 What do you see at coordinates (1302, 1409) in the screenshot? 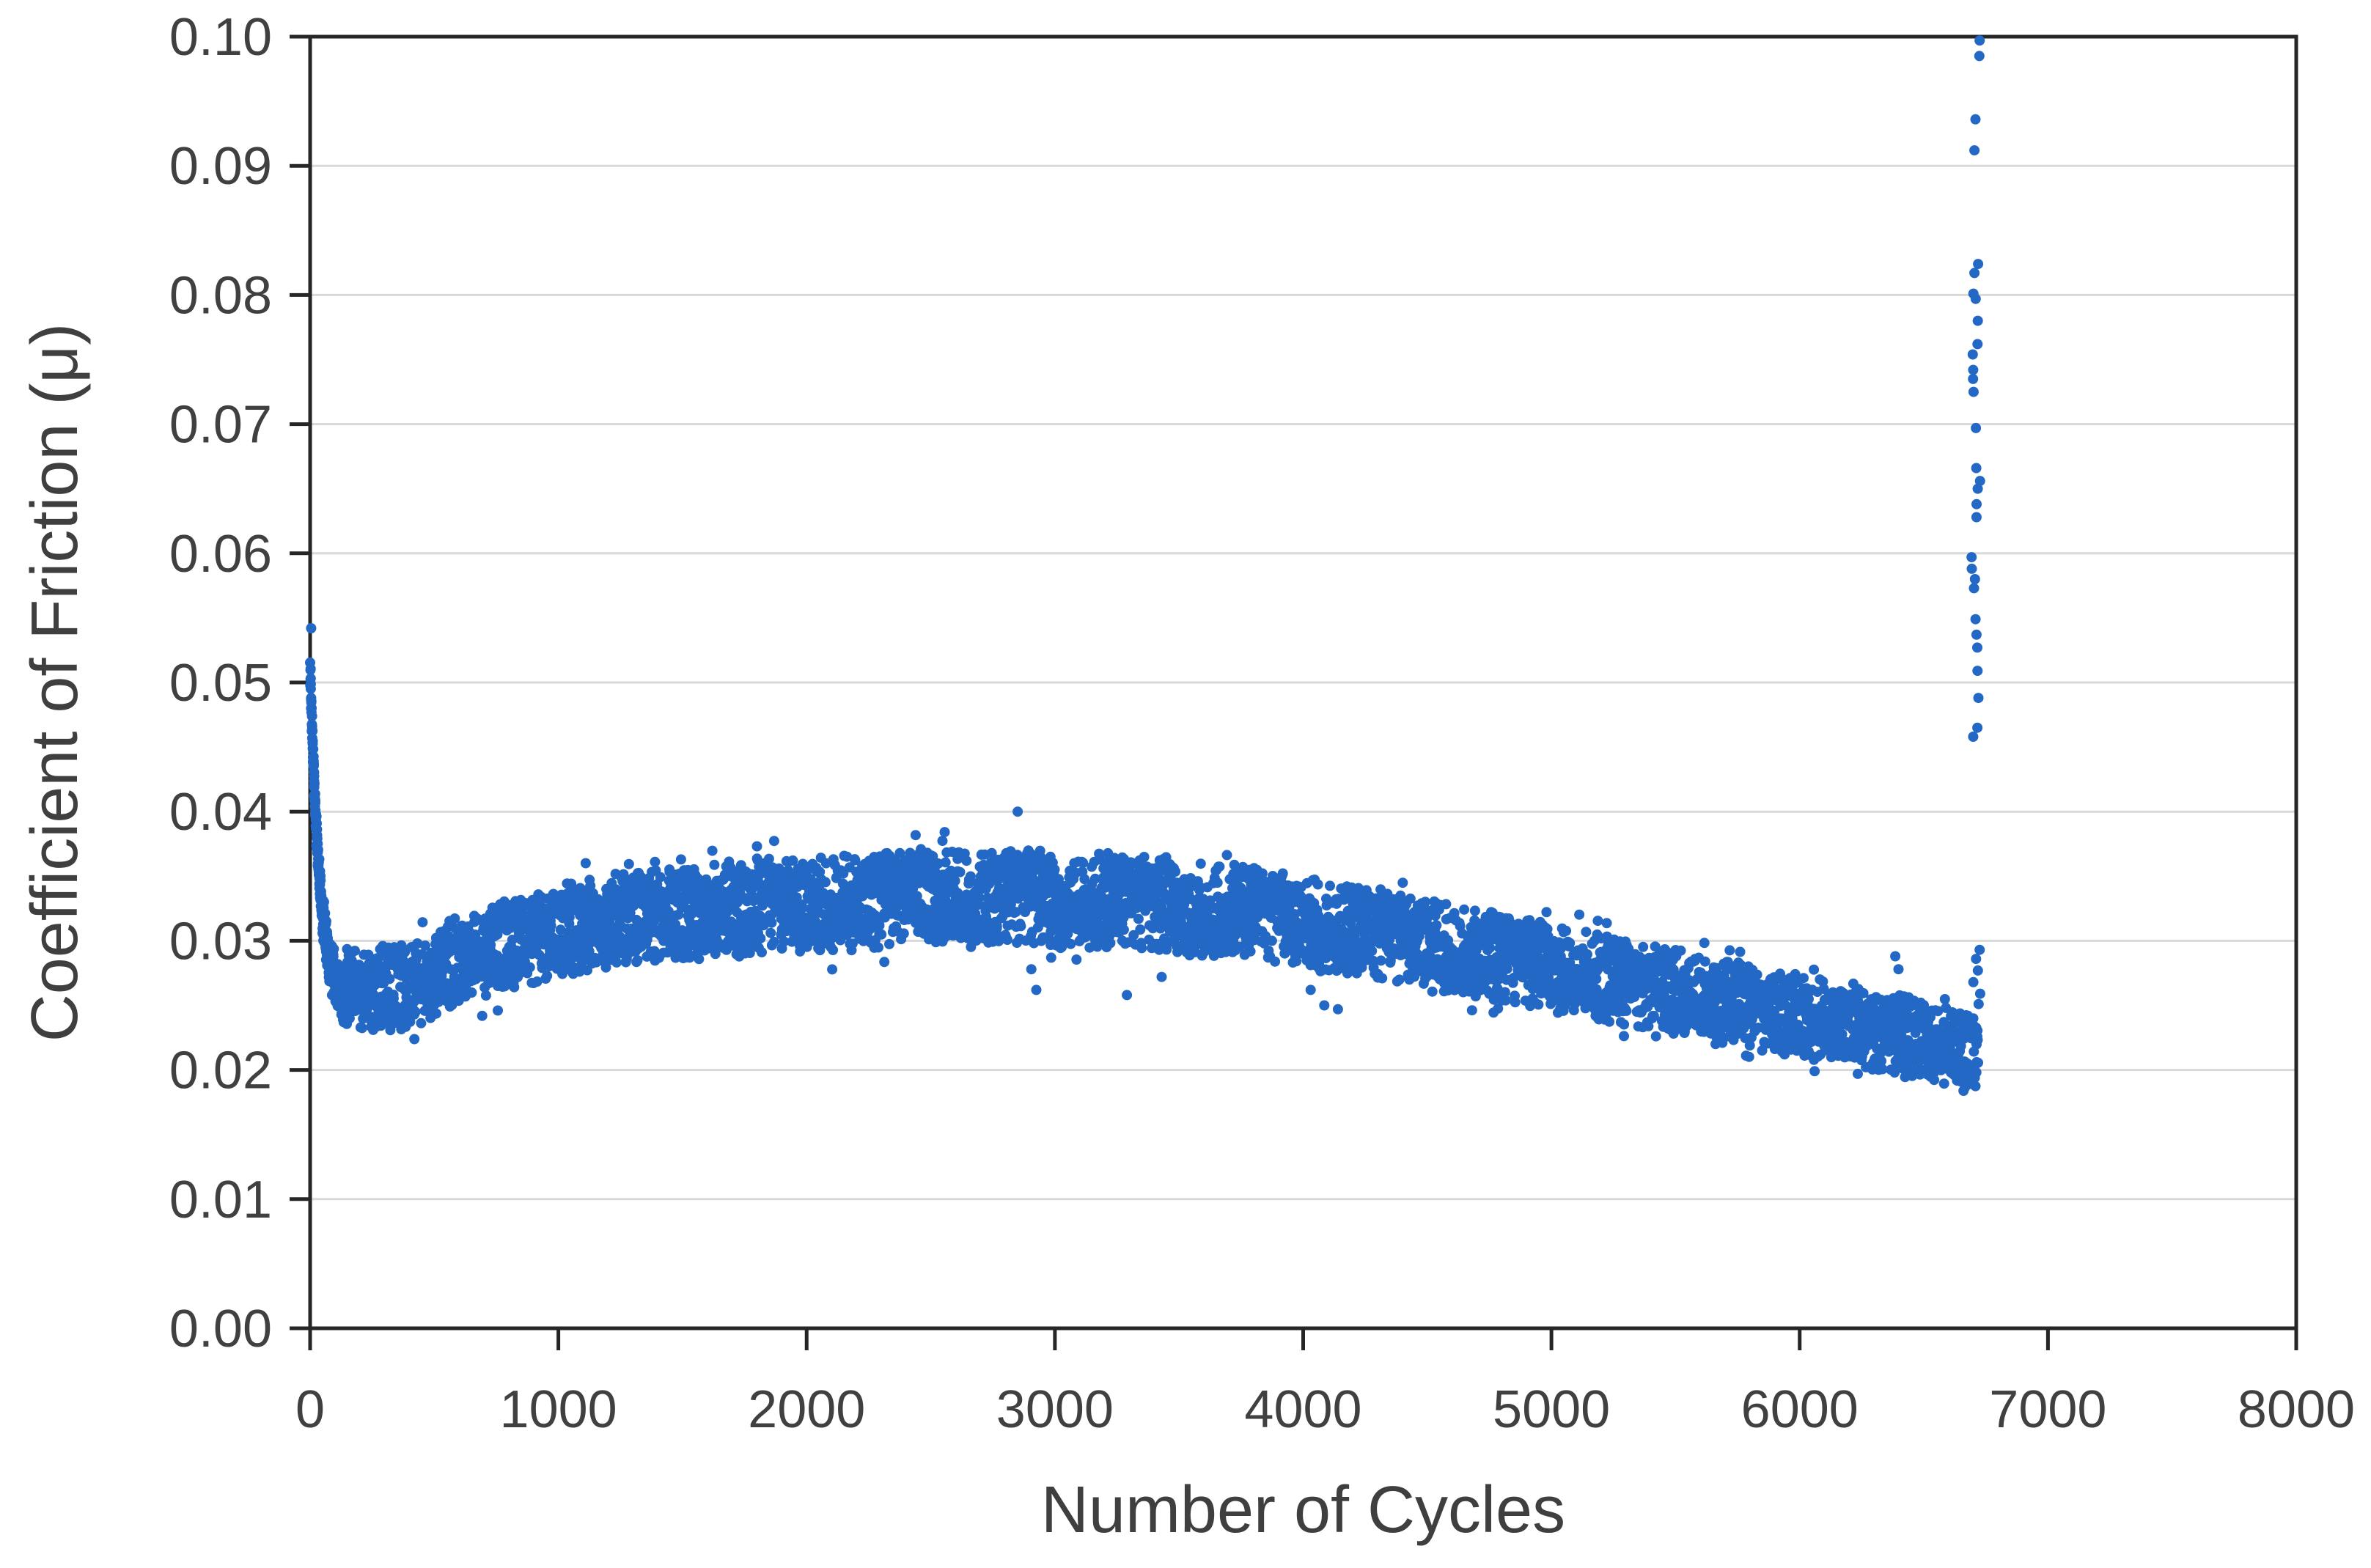
I see `x-tick-label: 4000` at bounding box center [1302, 1409].